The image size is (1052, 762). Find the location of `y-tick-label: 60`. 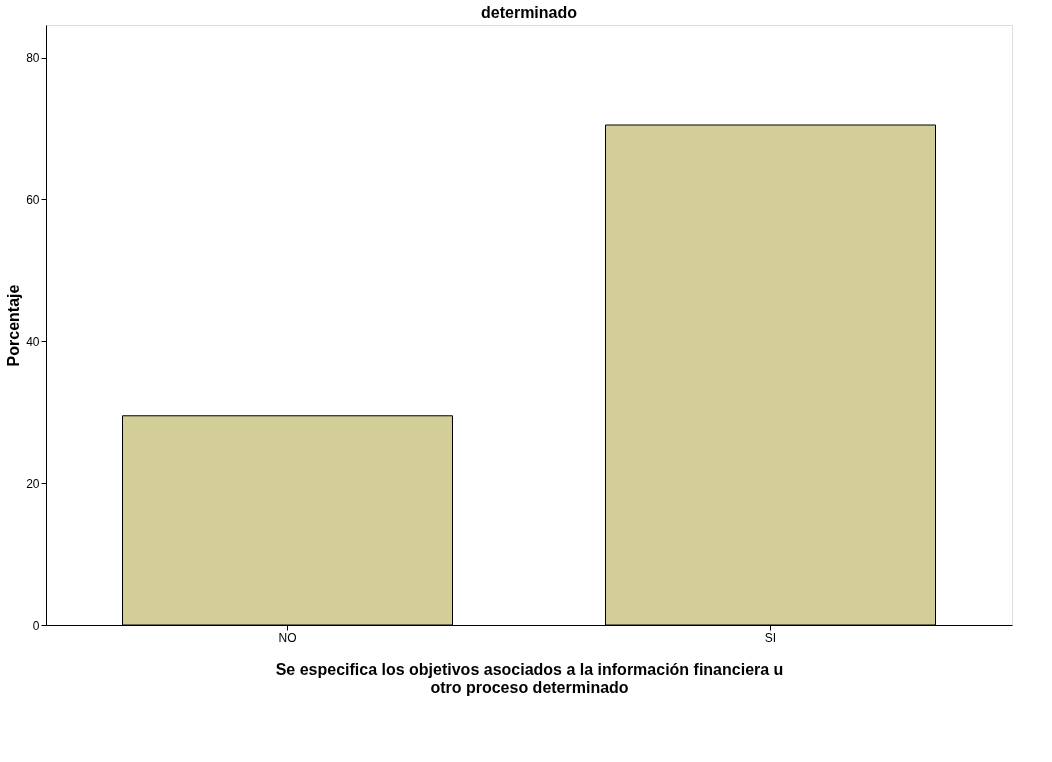

y-tick-label: 60 is located at coordinates (33, 199).